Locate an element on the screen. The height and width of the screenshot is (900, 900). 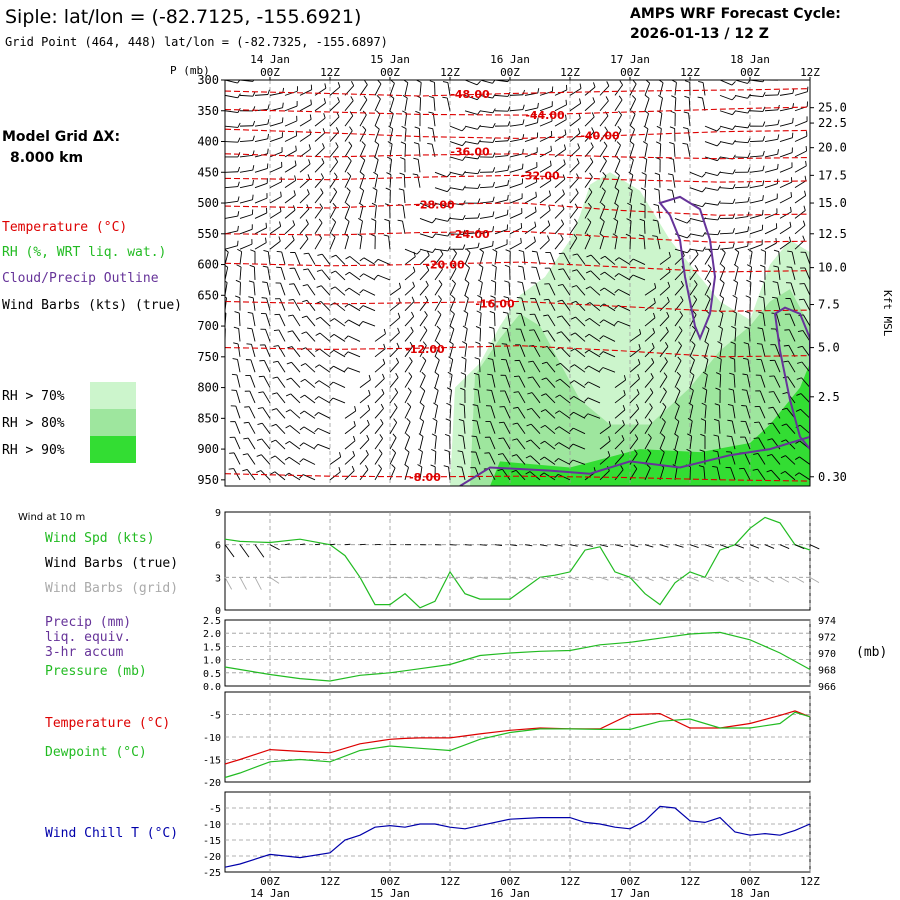
bottom-date-label-3: 17 Jan is located at coordinates (630, 893).